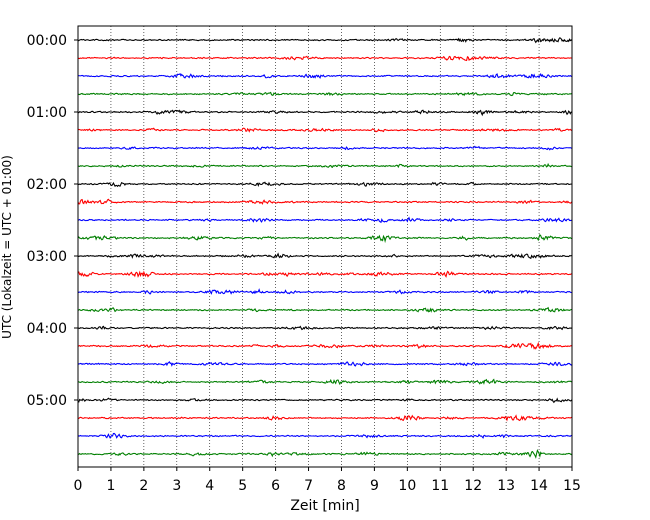  I want to click on x-tick-label-6: 6, so click(275, 486).